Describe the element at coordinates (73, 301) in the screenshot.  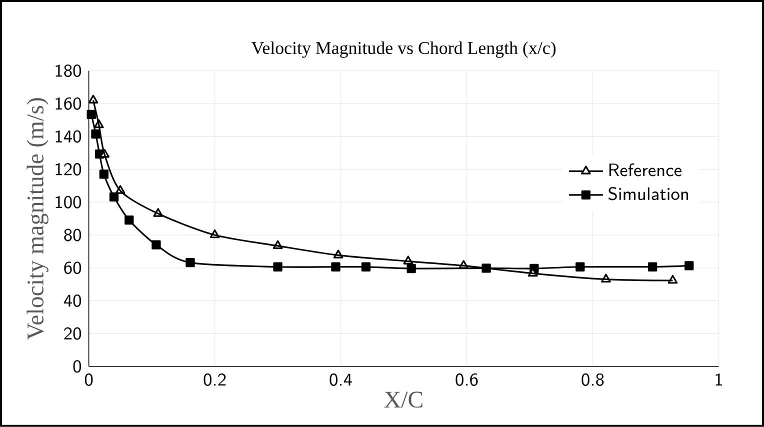
I see `y-tick-label: 40` at that location.